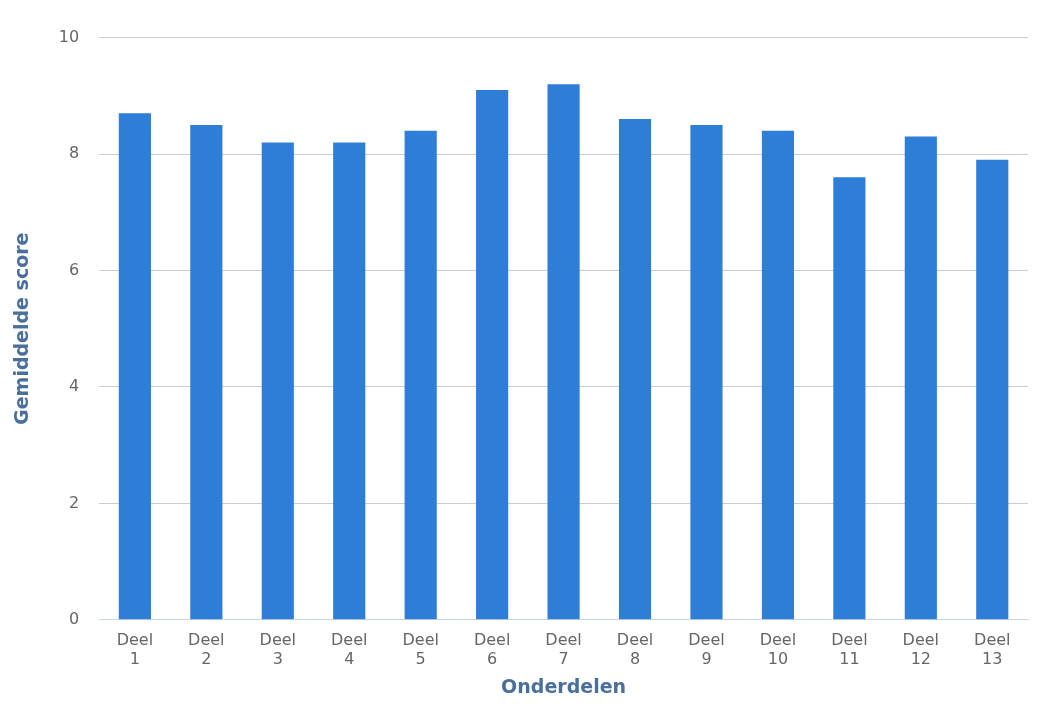 The height and width of the screenshot is (713, 1046). Describe the element at coordinates (74, 153) in the screenshot. I see `y-tick-label: 8` at that location.